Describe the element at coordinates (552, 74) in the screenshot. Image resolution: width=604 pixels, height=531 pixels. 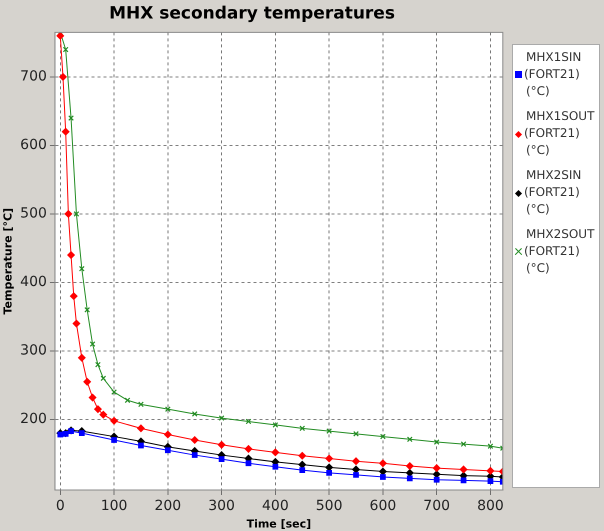
I see `legend-label: MHX1SIN (FORT21) (°C)` at that location.